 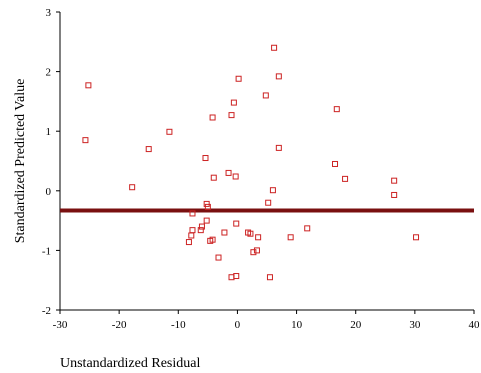 I want to click on y-tick-label: -1, so click(x=46, y=251).